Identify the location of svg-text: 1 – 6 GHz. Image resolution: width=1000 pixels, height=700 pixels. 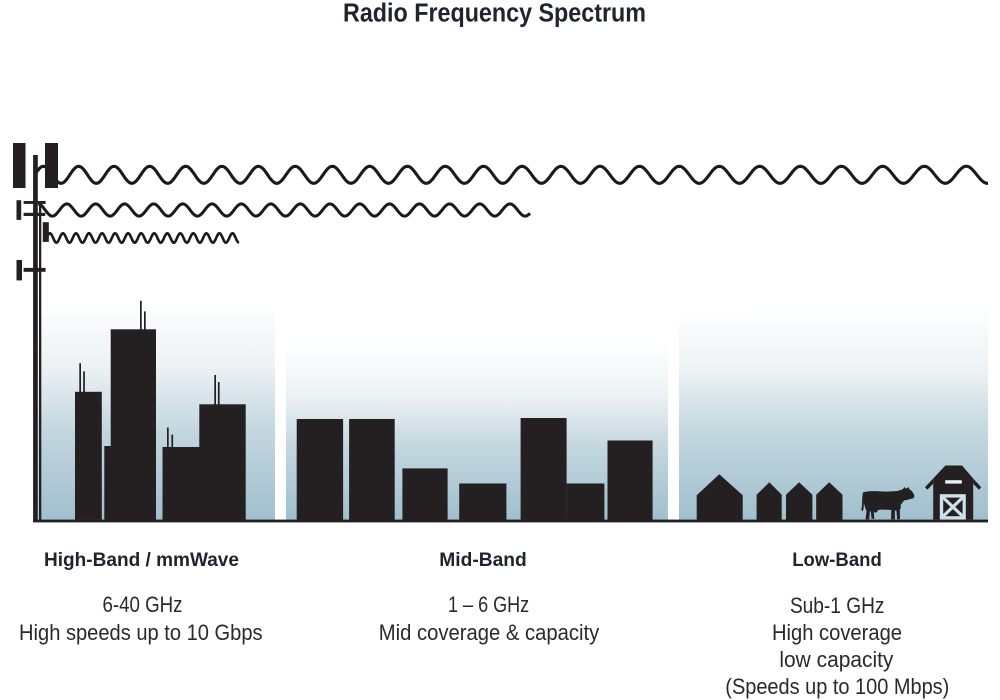
(488, 604).